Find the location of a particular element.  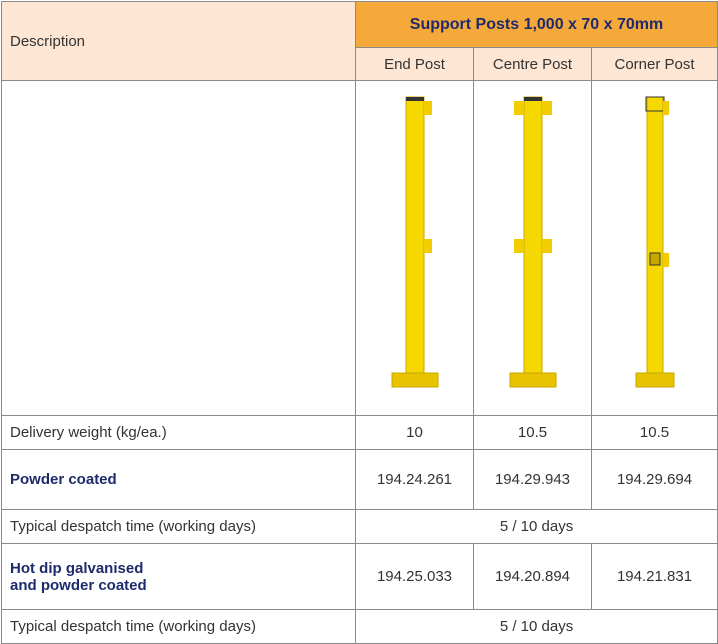

column-header: Centre Post is located at coordinates (532, 64).